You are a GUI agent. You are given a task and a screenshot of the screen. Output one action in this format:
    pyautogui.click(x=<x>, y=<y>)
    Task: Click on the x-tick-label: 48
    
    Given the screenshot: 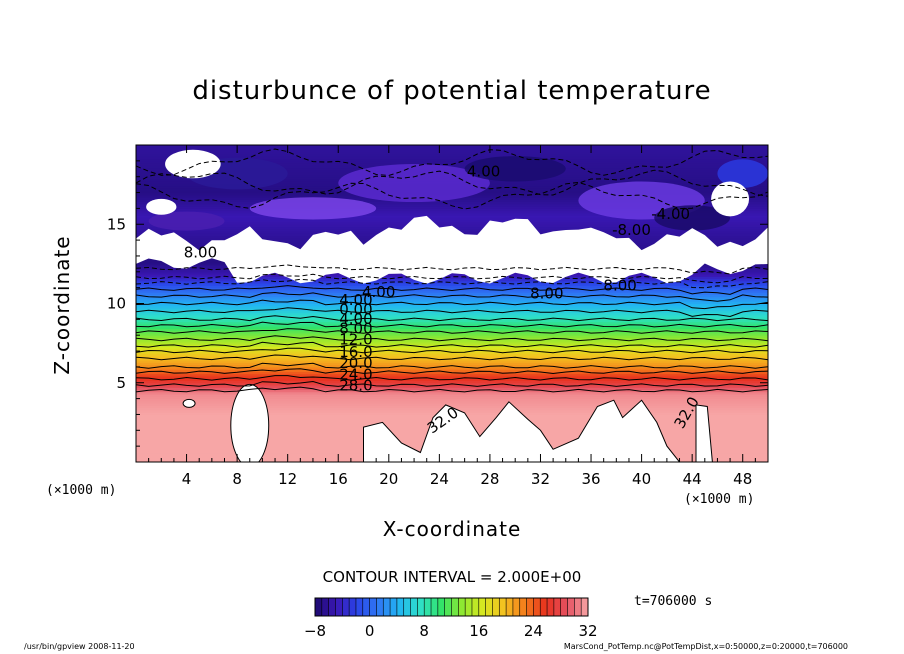 What is the action you would take?
    pyautogui.click(x=742, y=479)
    